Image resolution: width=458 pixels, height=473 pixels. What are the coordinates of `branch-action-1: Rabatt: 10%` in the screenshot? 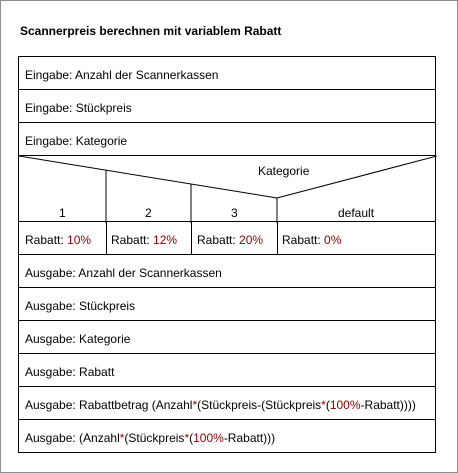 It's located at (58, 240).